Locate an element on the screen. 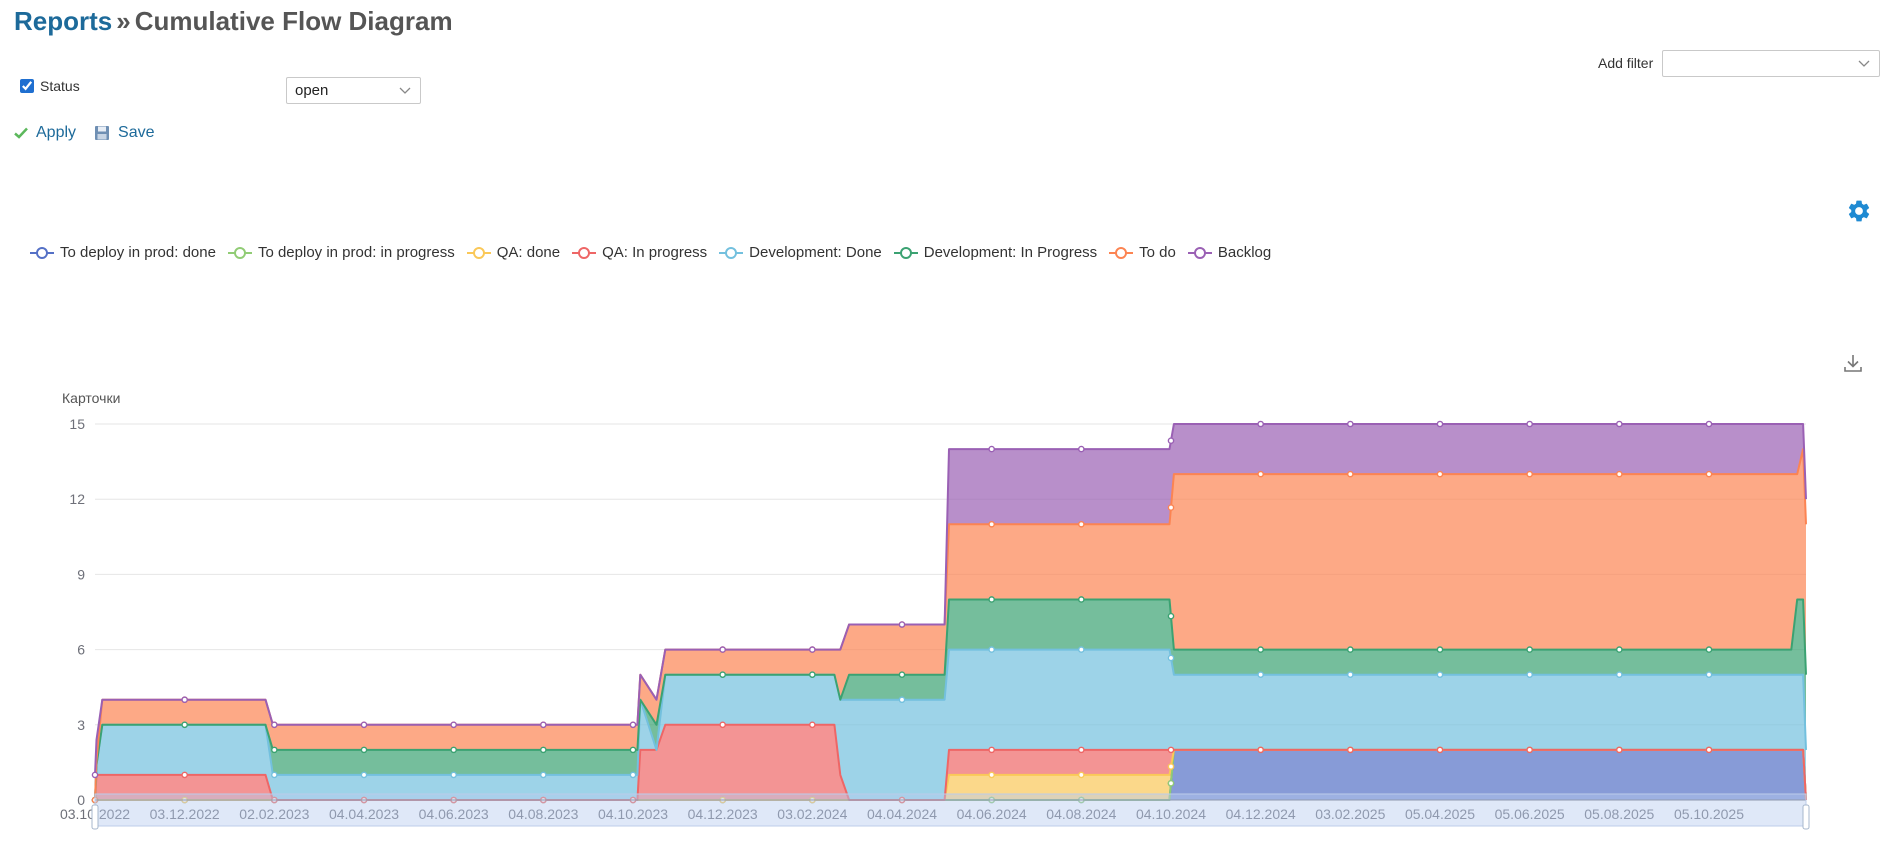  legend-item-qa-done: QA: done is located at coordinates (513, 252).